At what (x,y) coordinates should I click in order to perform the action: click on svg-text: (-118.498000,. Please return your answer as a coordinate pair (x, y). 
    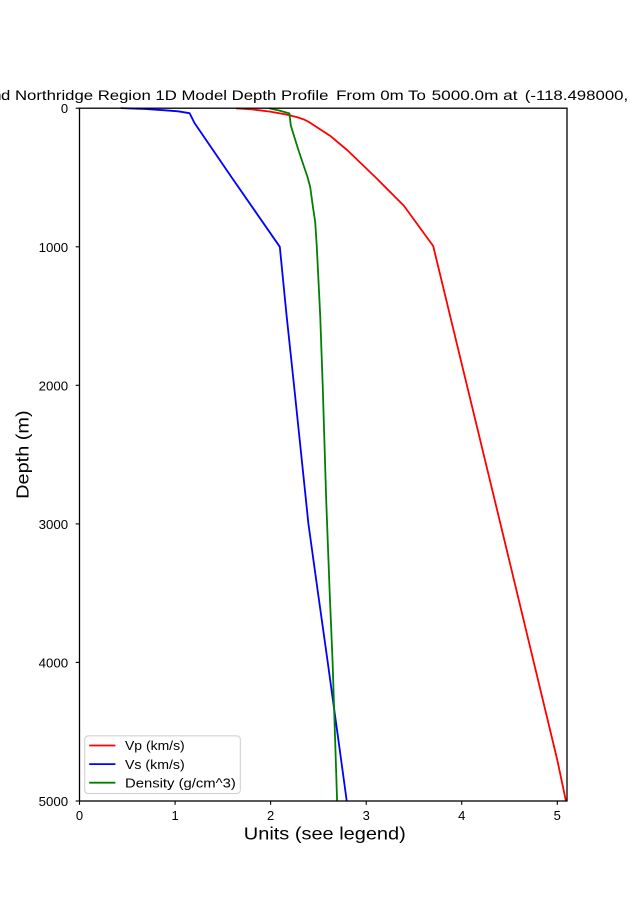
    Looking at the image, I should click on (576, 95).